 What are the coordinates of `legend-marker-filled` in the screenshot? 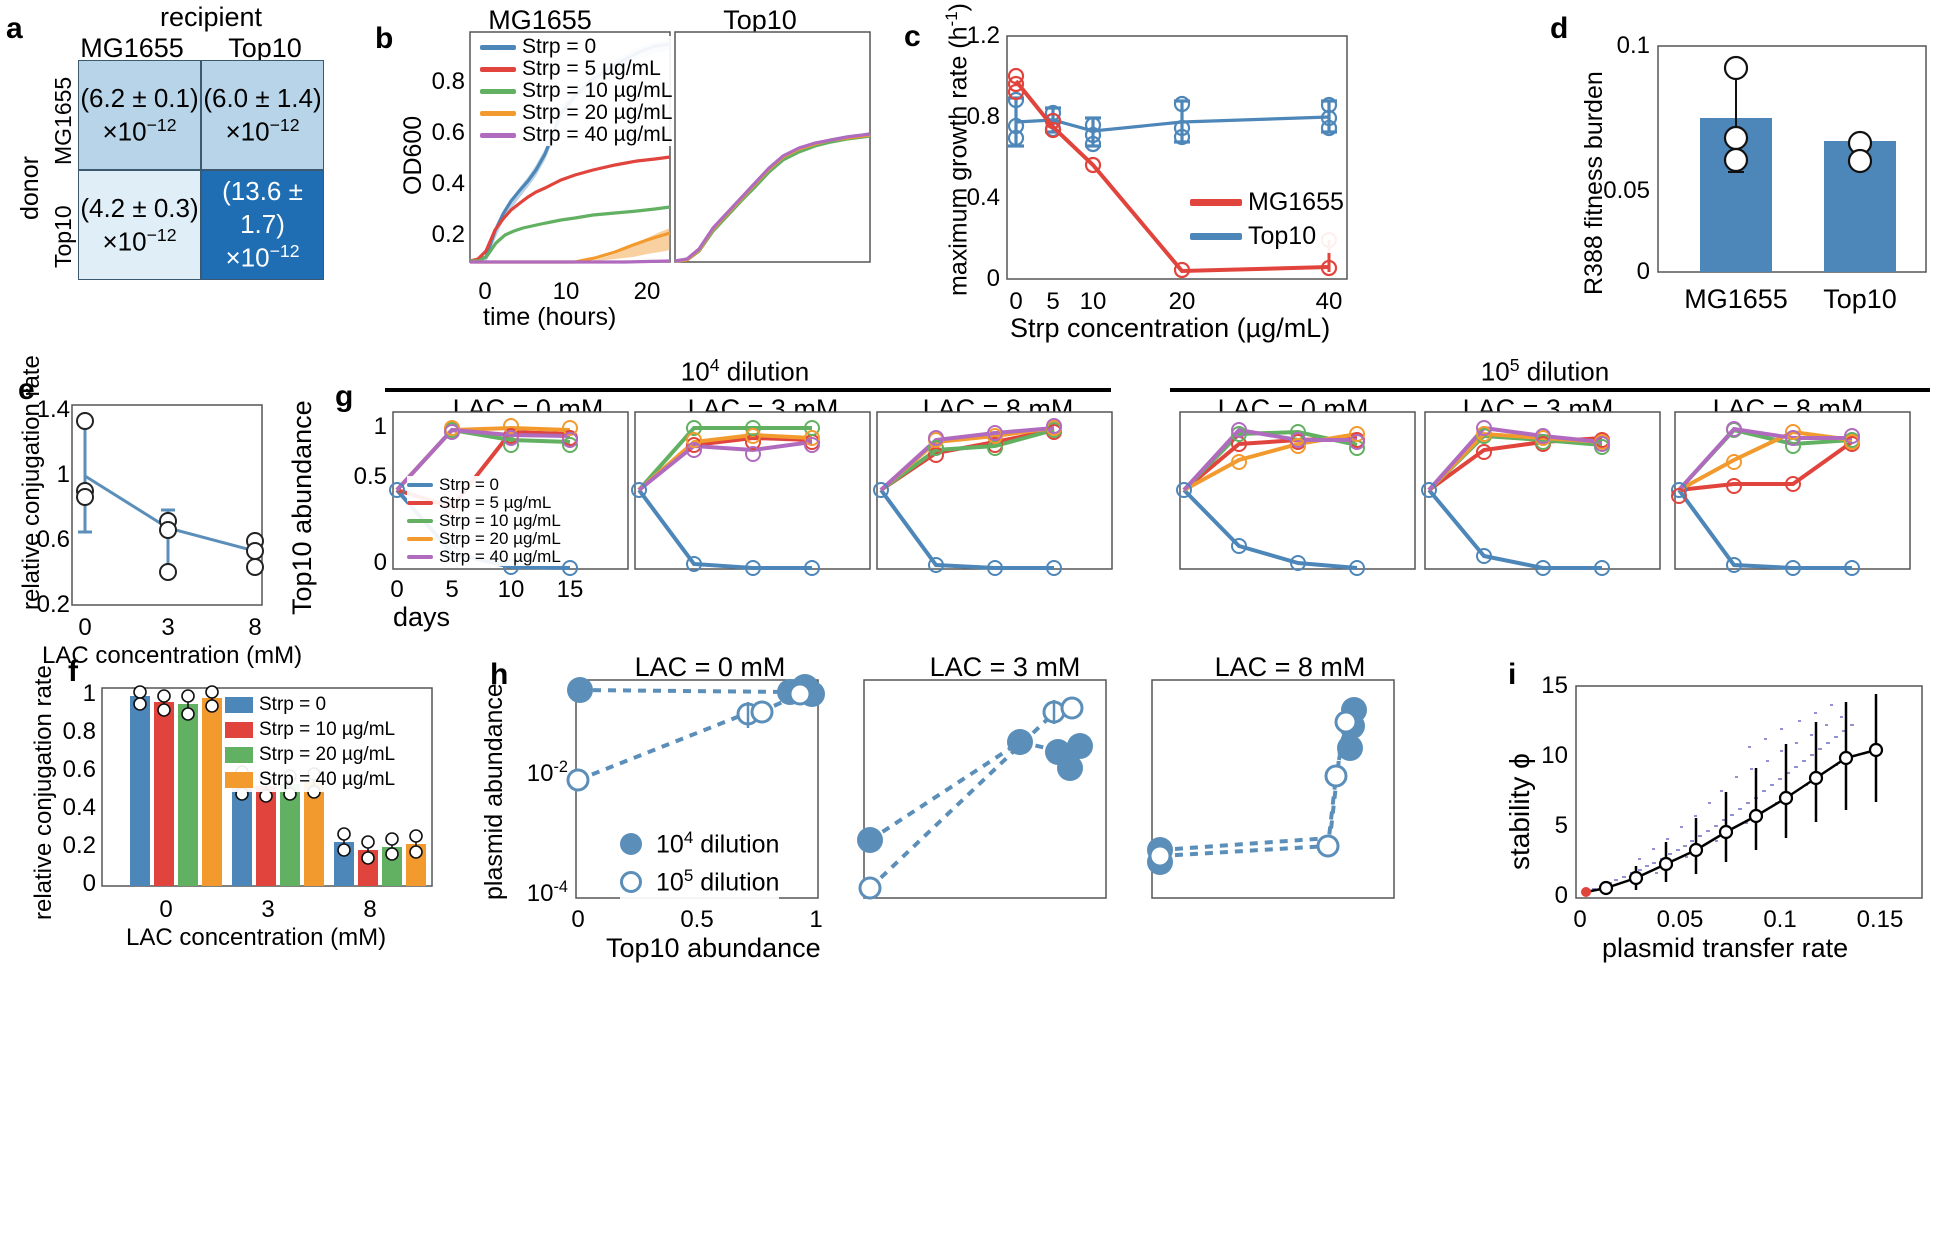 It's located at (631, 844).